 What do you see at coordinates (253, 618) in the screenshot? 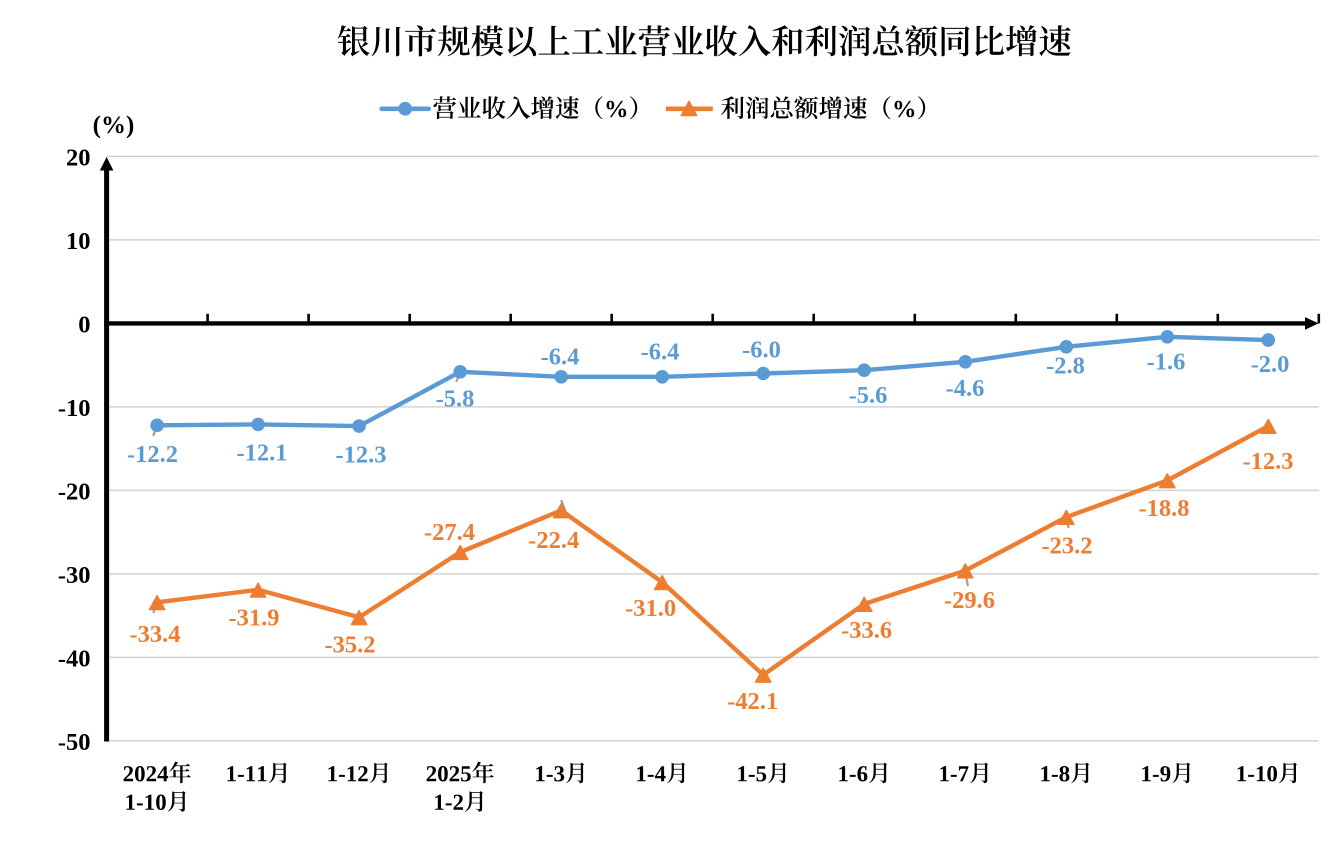
I see `svg-text: -31.9` at bounding box center [253, 618].